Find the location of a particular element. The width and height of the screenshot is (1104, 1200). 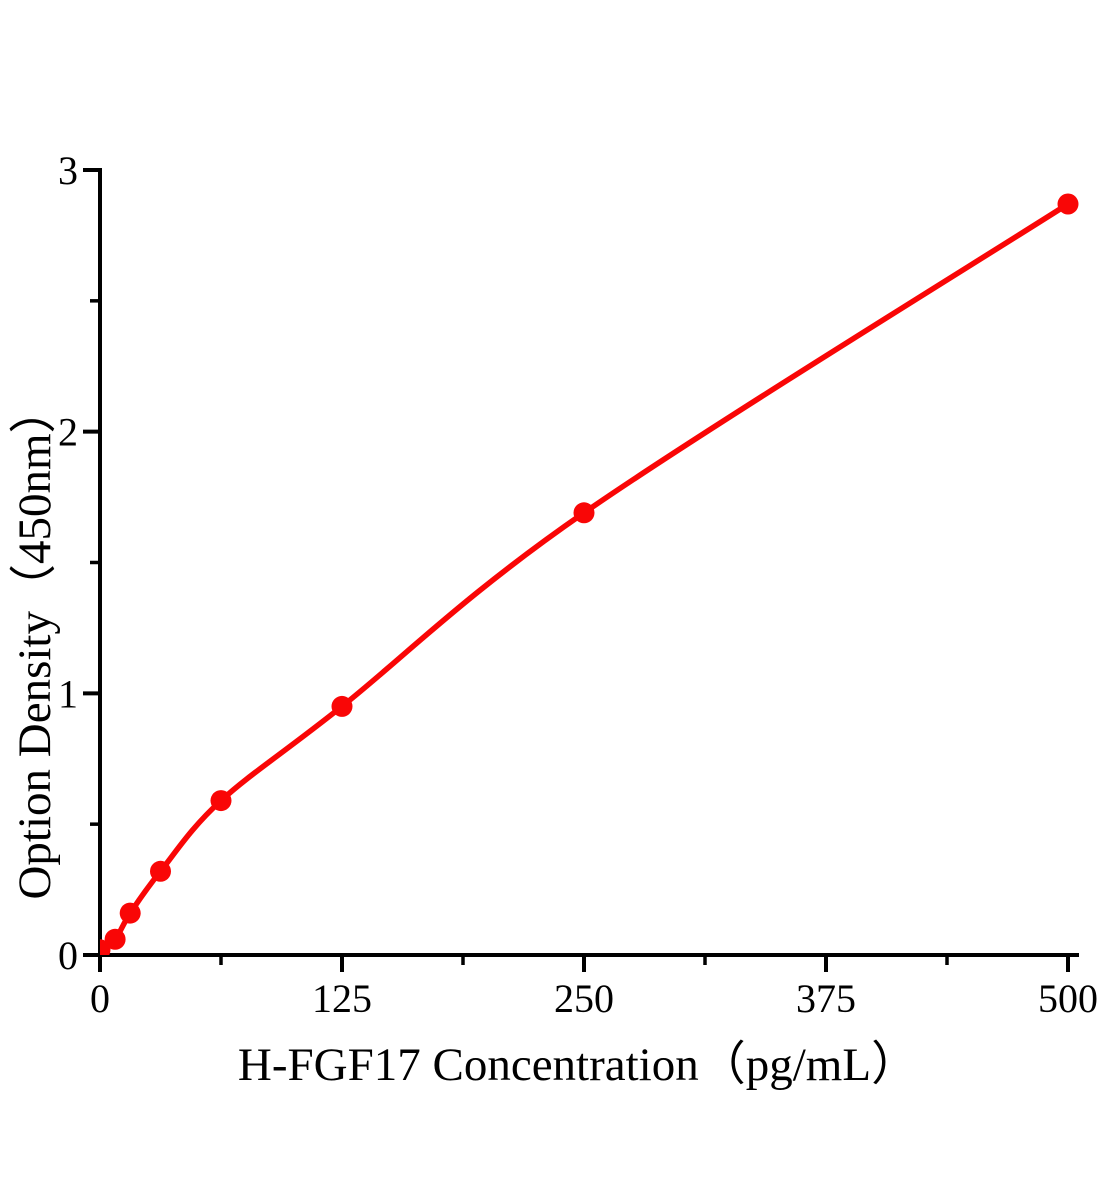

y-tick-label: 0 is located at coordinates (68, 955).